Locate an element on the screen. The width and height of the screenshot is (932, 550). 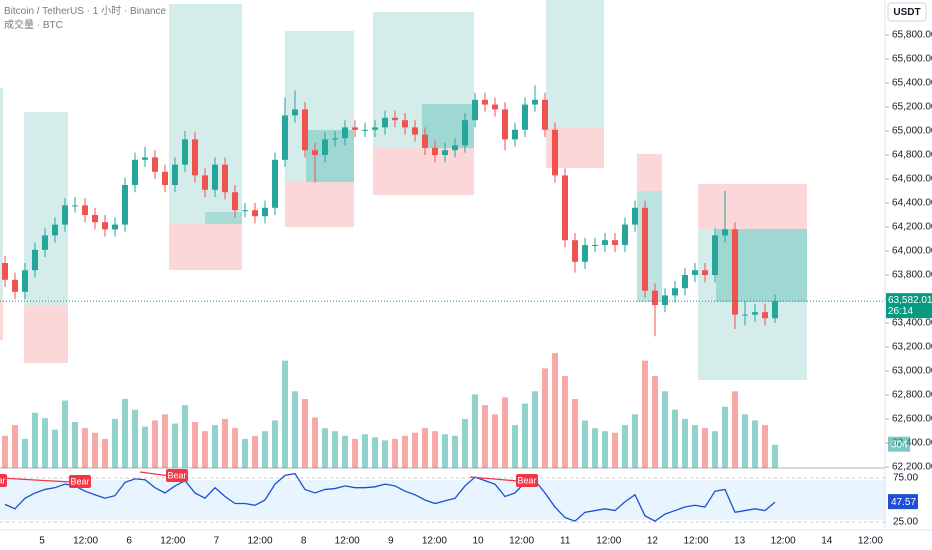
currency-button is located at coordinates (907, 12).